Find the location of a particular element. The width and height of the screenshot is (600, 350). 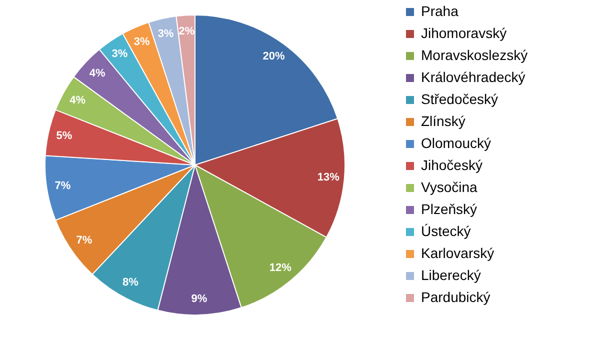

legend-label: Středočeský is located at coordinates (459, 99).